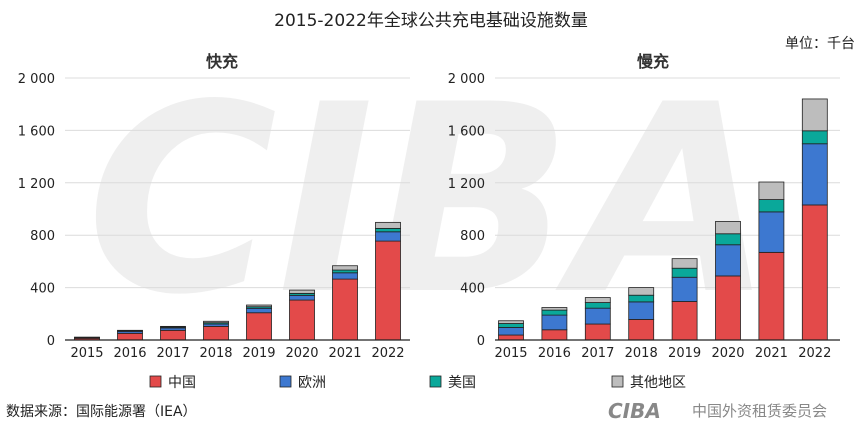  I want to click on bar-segment-美国-2022, so click(814, 137).